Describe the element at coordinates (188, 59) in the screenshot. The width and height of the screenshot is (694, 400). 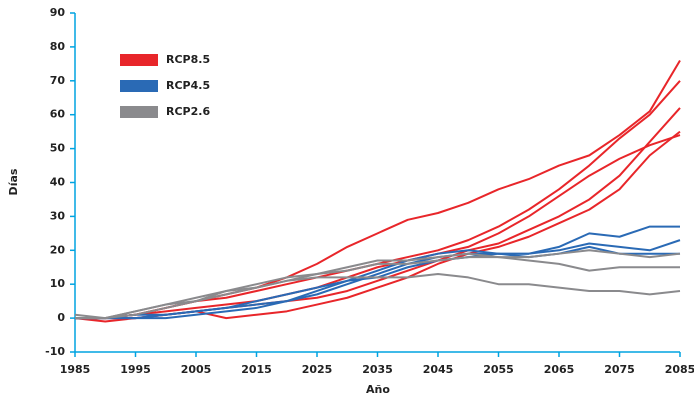
I see `legend-label: RCP8.5` at that location.